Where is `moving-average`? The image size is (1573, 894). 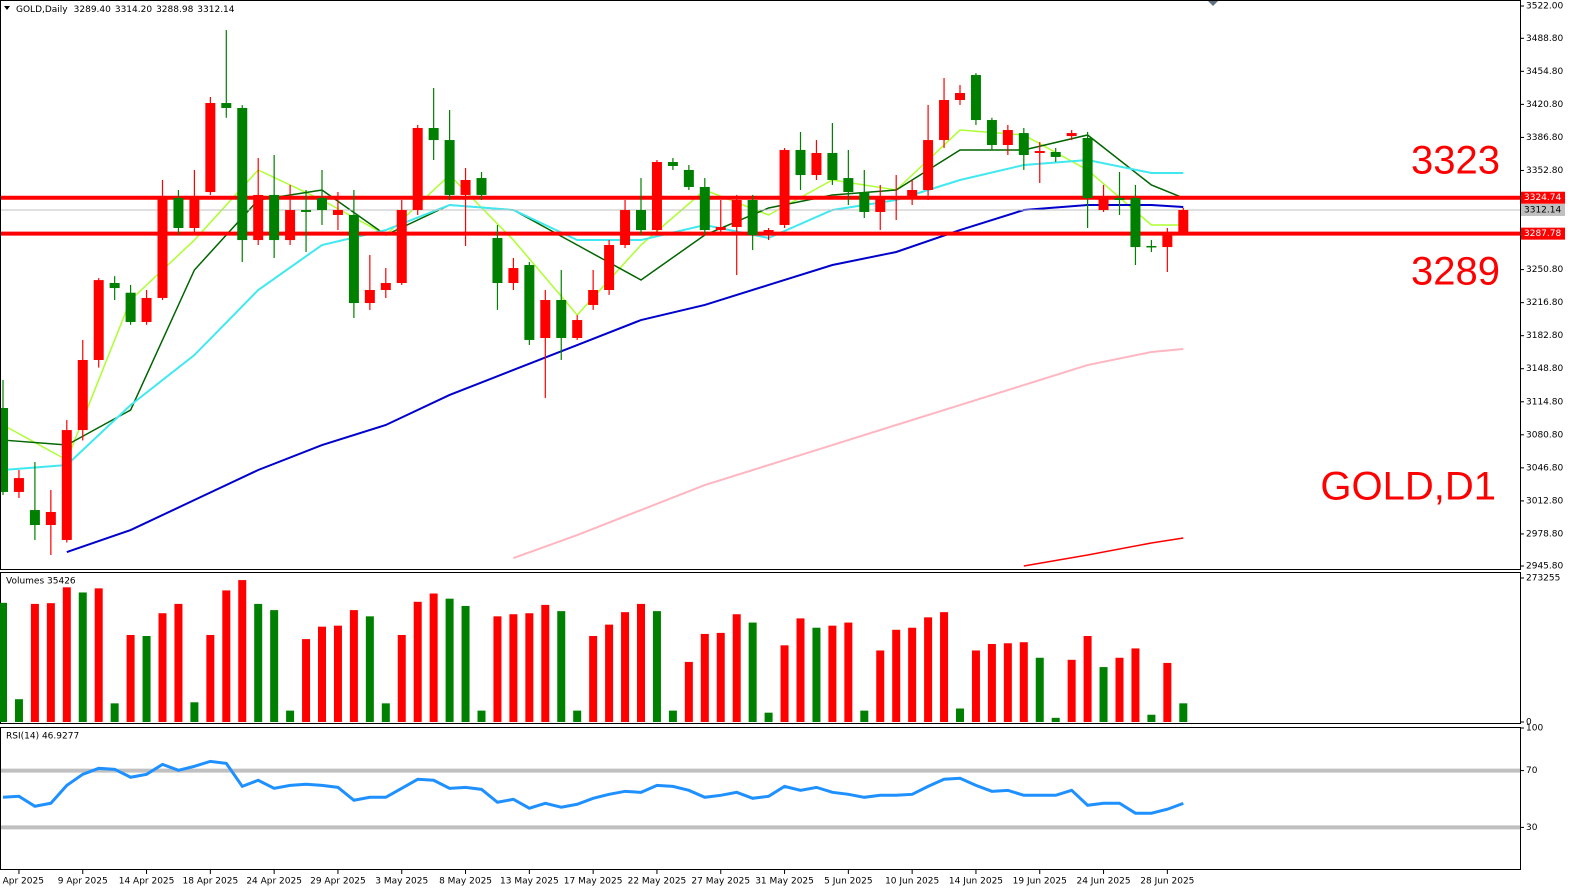
moving-average is located at coordinates (1103, 552).